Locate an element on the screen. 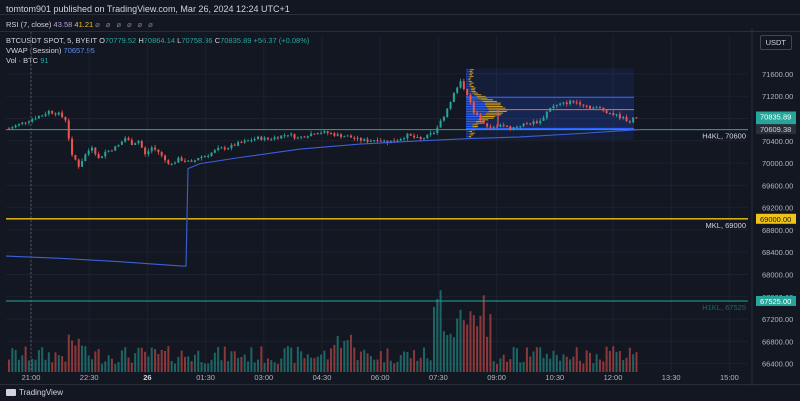 The image size is (800, 401). time-tick-label: 22:30 is located at coordinates (89, 377).